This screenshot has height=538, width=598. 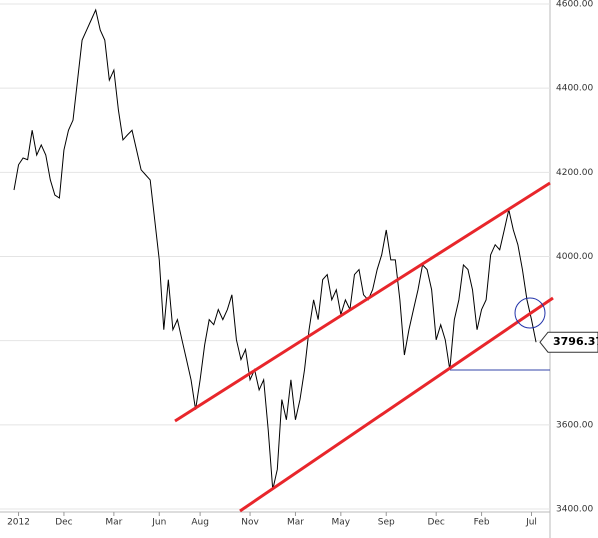 I want to click on x-tick-label: Feb, so click(x=482, y=523).